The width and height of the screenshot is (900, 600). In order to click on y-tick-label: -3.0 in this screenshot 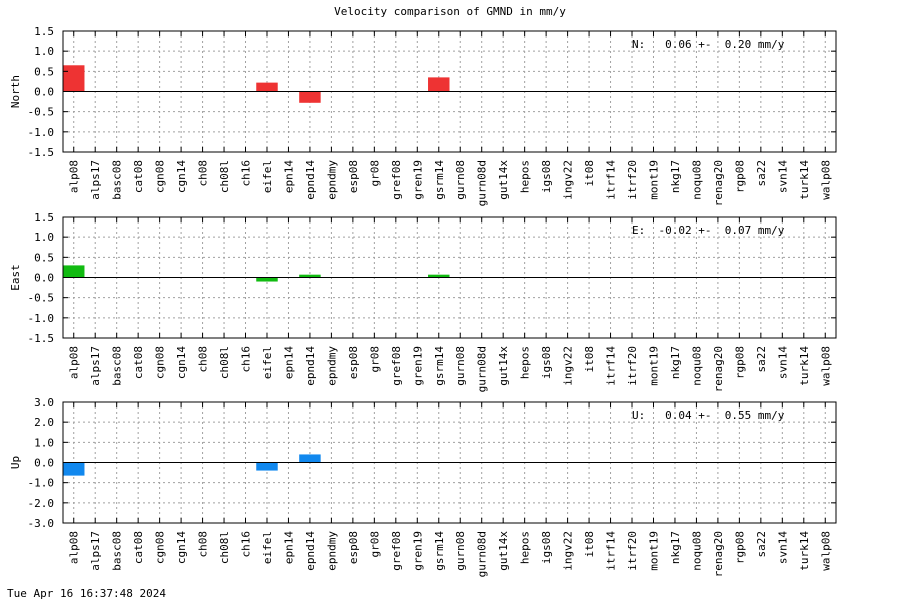, I will do `click(41, 523)`.